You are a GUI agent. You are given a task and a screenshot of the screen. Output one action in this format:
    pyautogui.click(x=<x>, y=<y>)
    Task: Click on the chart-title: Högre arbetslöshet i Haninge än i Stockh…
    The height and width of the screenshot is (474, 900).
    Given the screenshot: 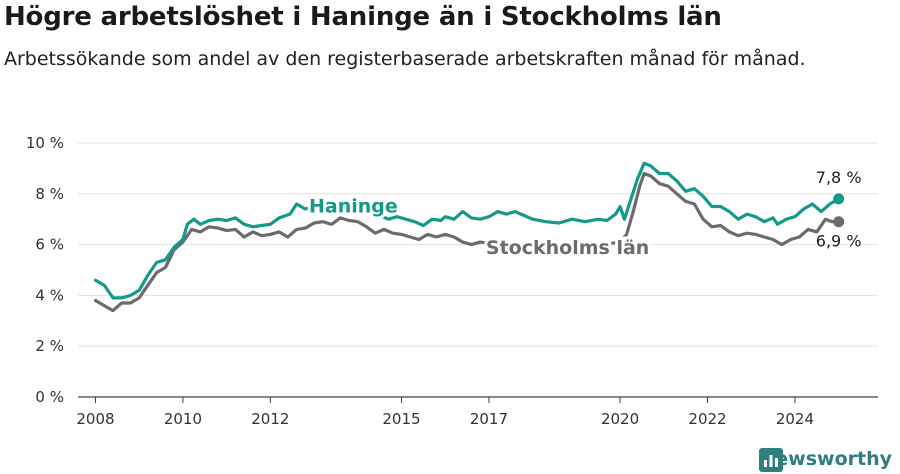 What is the action you would take?
    pyautogui.click(x=363, y=17)
    